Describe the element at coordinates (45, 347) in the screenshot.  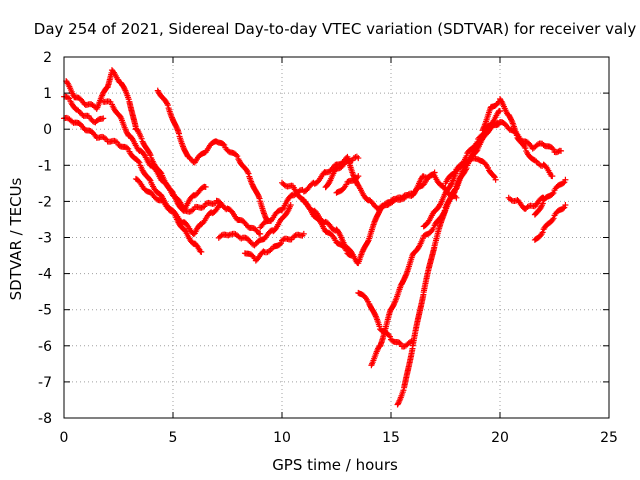
I see `y-tick-label: -6` at that location.